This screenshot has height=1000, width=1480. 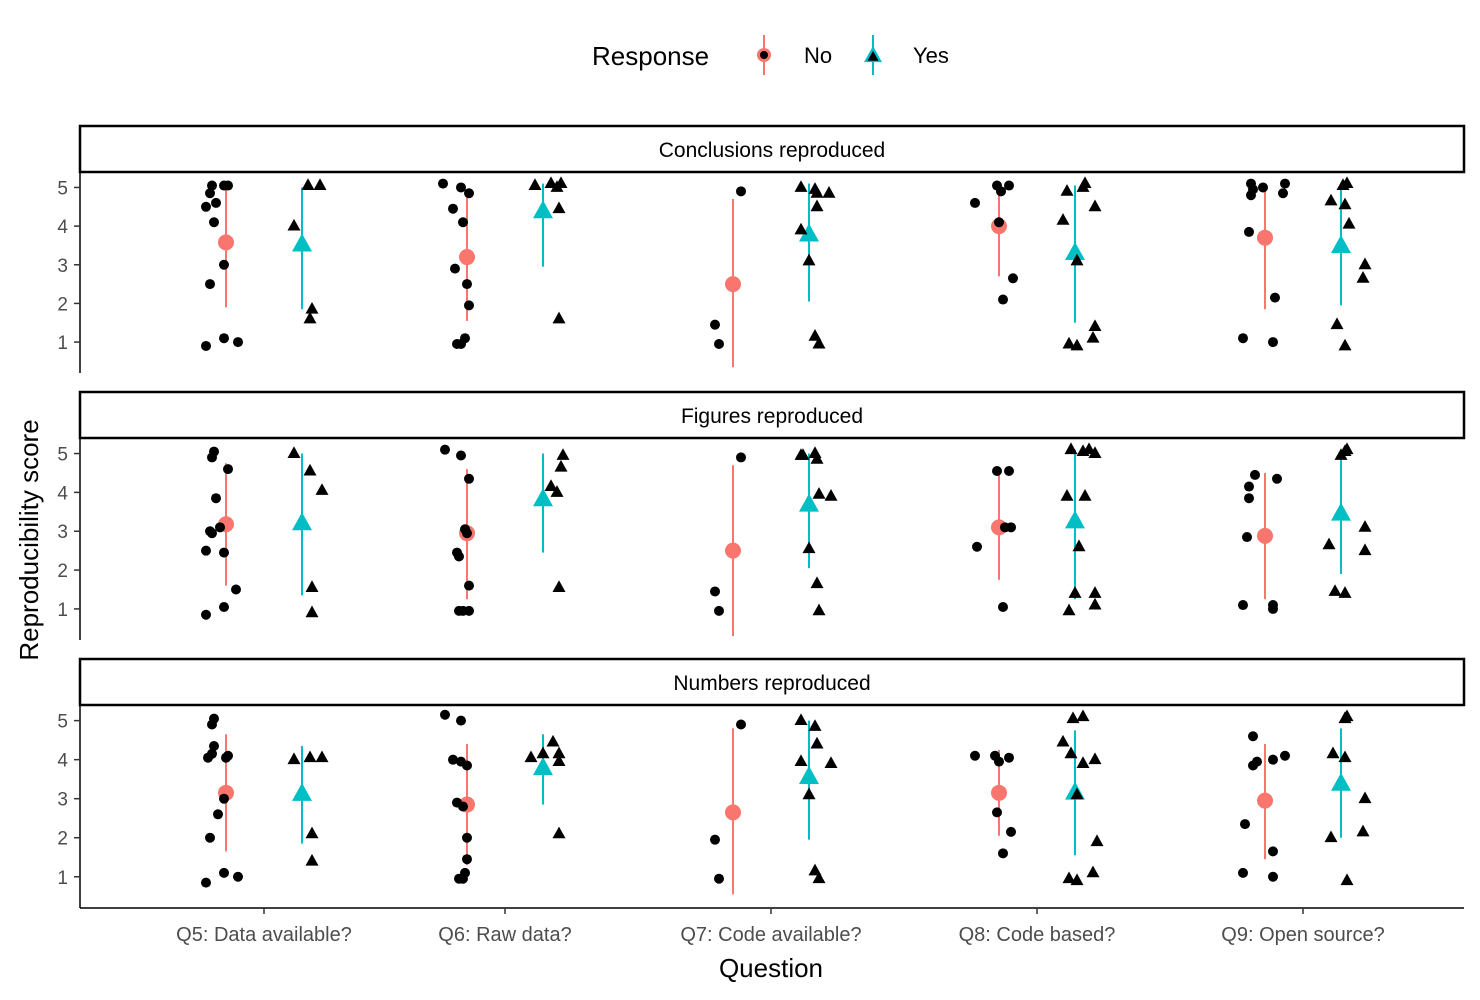 What do you see at coordinates (772, 416) in the screenshot?
I see `facet-title: Figures reproduced` at bounding box center [772, 416].